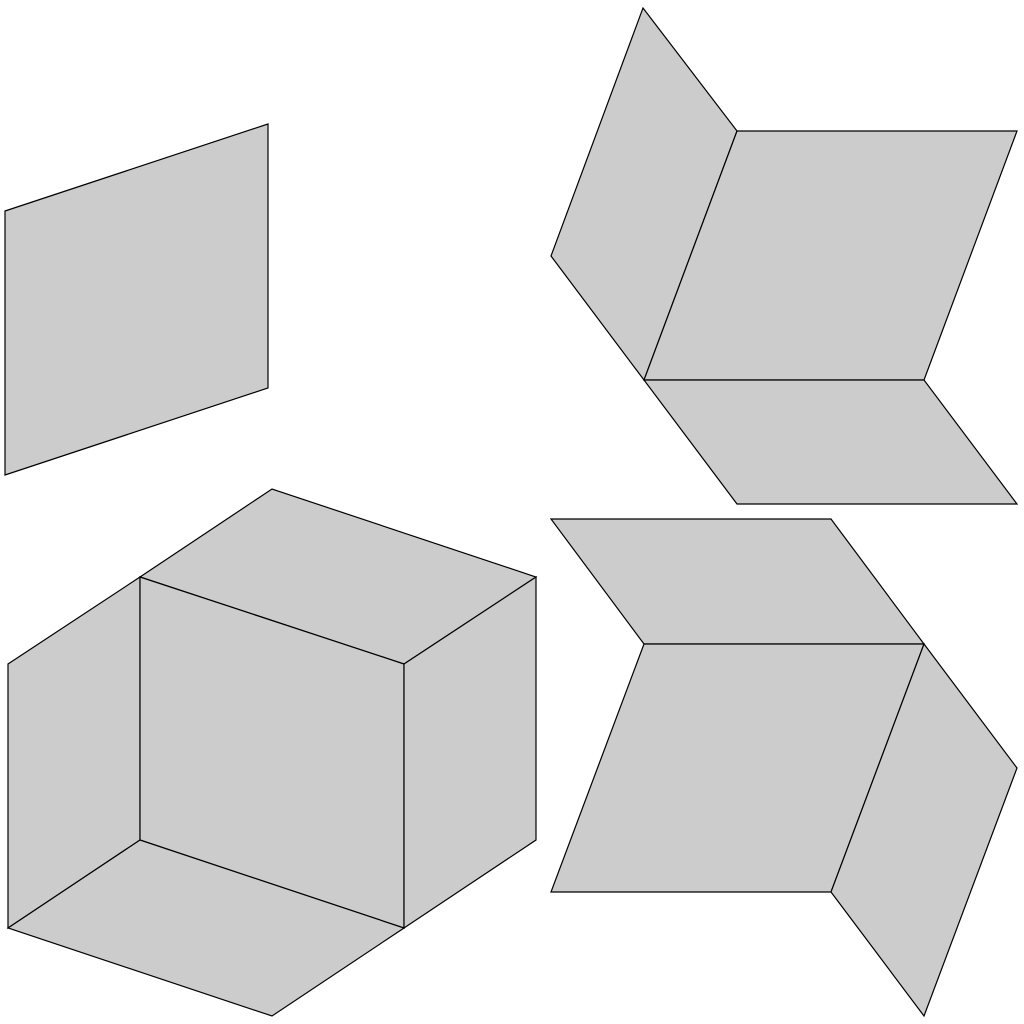 The width and height of the screenshot is (1024, 1024). I want to click on rhombus-face-bottom, so click(830, 442).